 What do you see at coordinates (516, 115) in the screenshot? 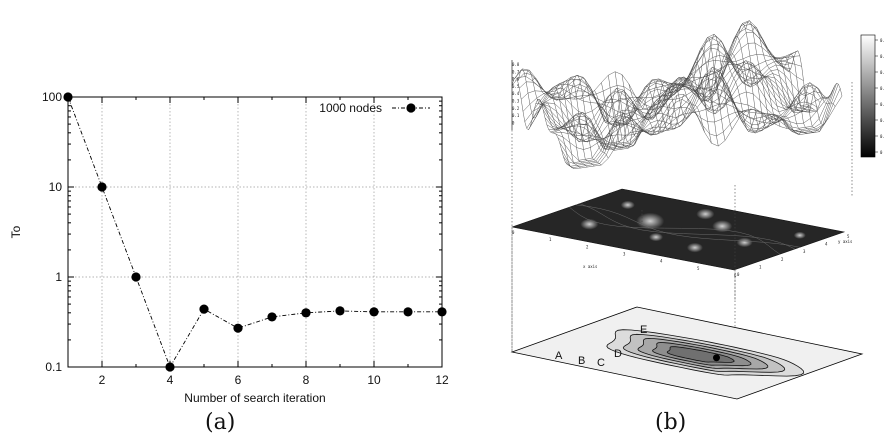
I see `z-tick-label: 0.1` at bounding box center [516, 115].